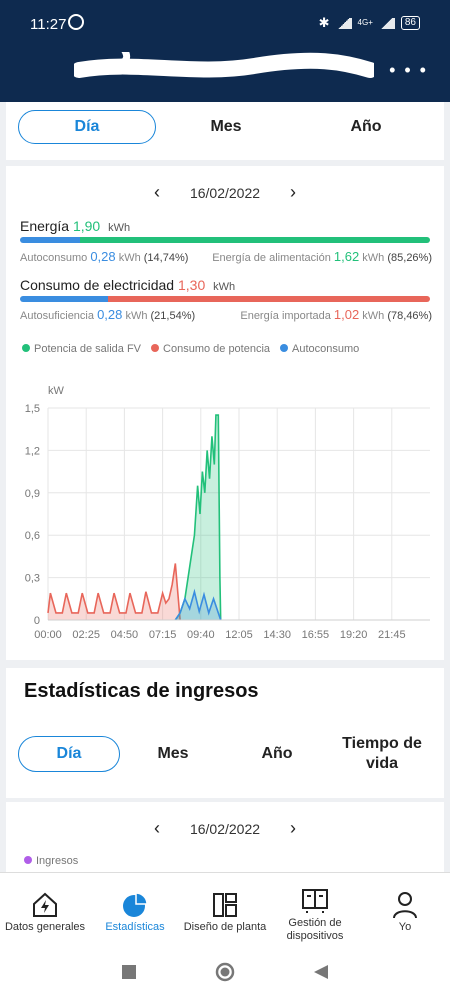 Image resolution: width=450 pixels, height=1000 pixels. What do you see at coordinates (32, 451) in the screenshot?
I see `y-tick-label: 1,2` at bounding box center [32, 451].